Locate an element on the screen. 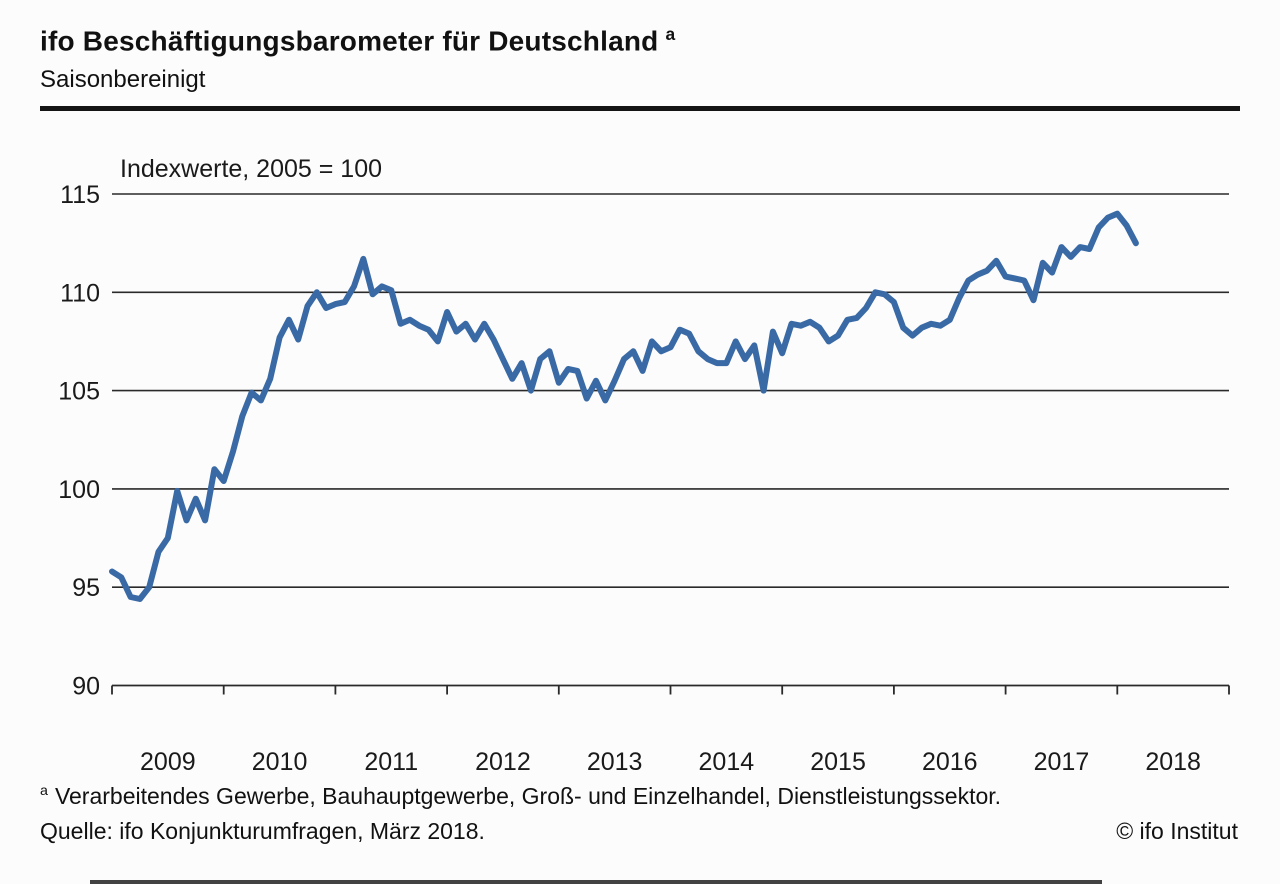  x-axis-labels: 2009 2010 2011 2012 2013 2014 2015 2016 2017 2018 is located at coordinates (670, 762).